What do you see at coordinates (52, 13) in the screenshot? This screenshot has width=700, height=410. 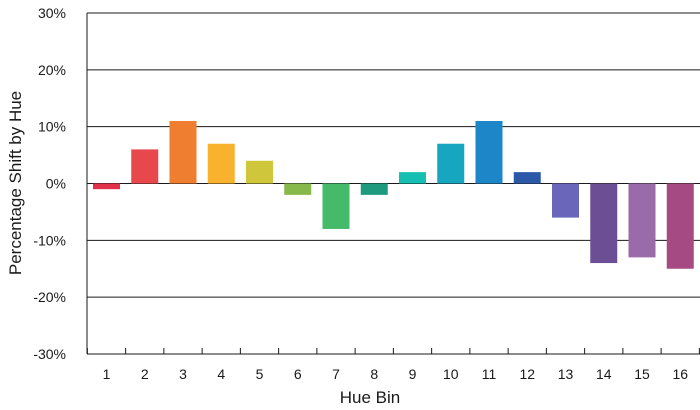 I see `y-tick-label: 30%` at bounding box center [52, 13].